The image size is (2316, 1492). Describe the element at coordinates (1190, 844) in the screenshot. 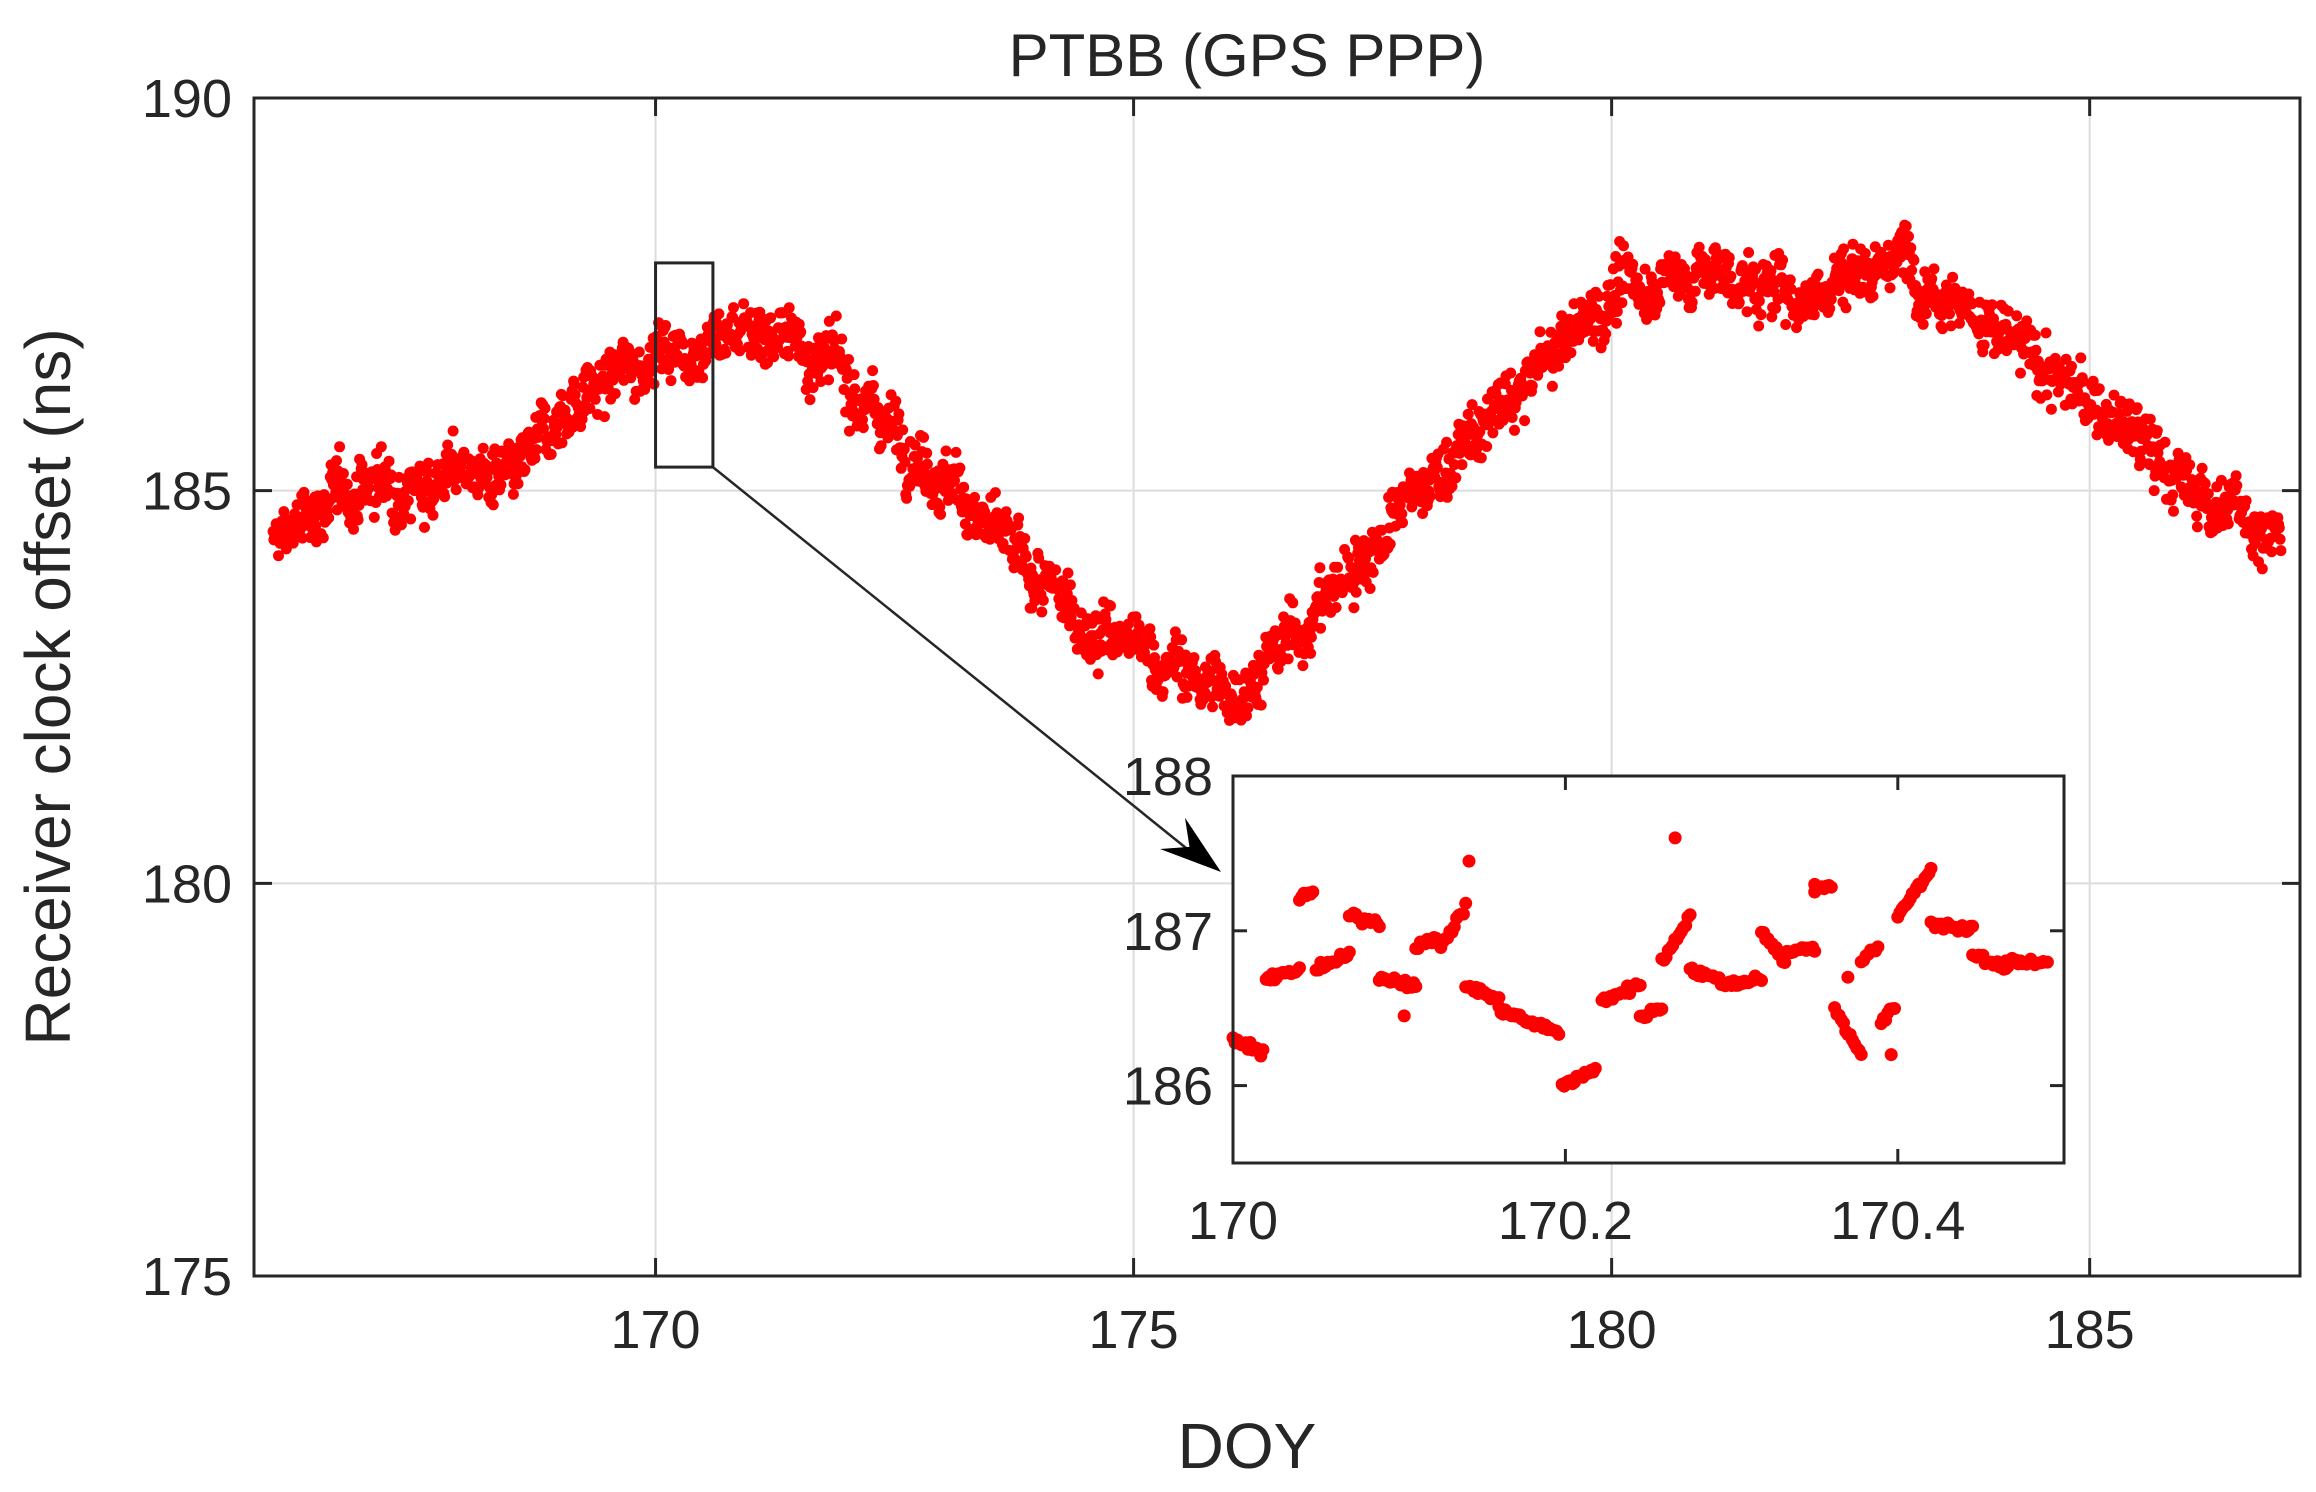

I see `zoom-arrow-head` at that location.